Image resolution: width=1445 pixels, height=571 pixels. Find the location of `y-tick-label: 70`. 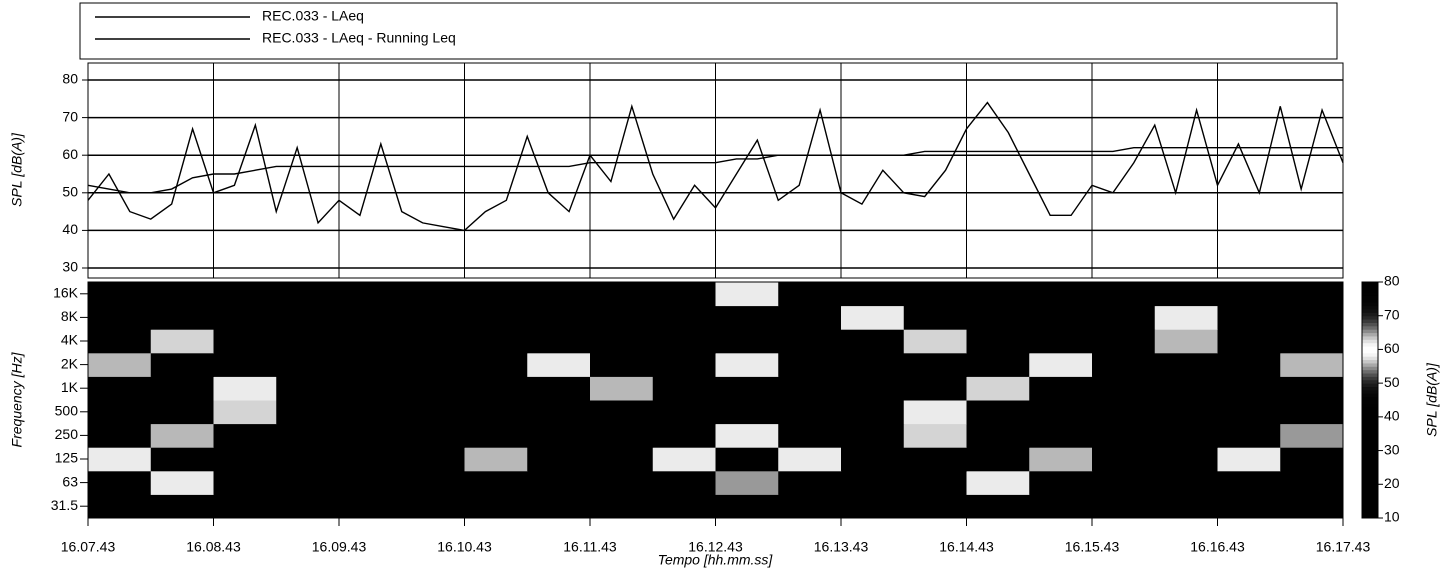

y-tick-label: 70 is located at coordinates (70, 116).